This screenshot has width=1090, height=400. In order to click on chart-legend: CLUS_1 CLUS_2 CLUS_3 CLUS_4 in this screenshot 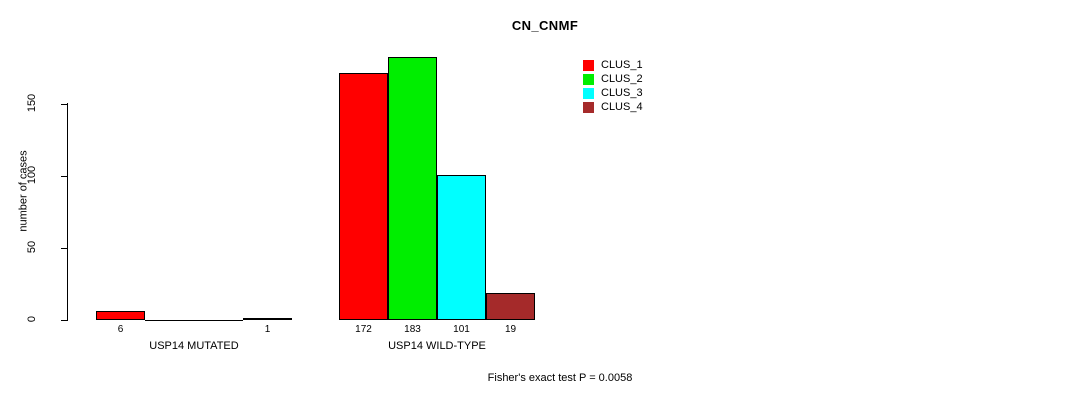, I will do `click(613, 86)`.